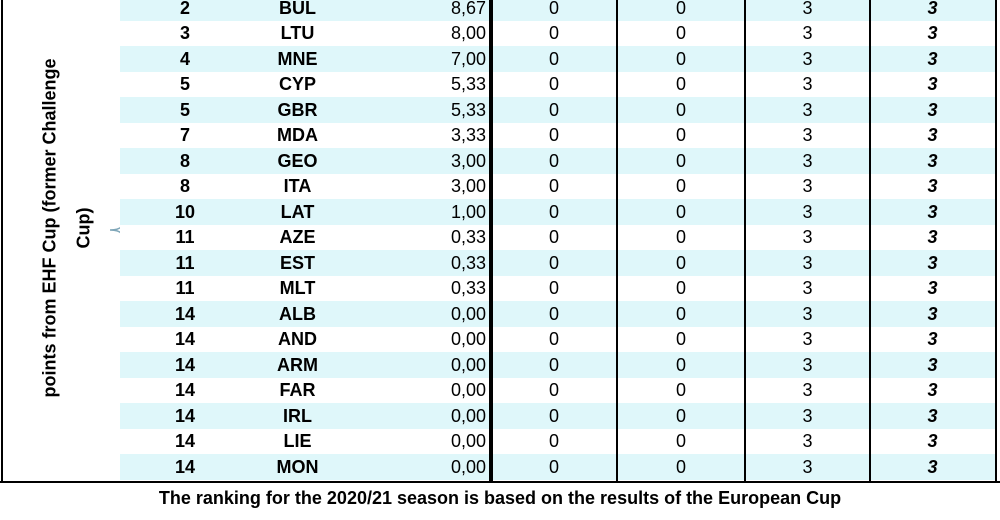 This screenshot has width=1000, height=520. I want to click on table-row: 14 AND 0,00 0 0 3 3, so click(557, 339).